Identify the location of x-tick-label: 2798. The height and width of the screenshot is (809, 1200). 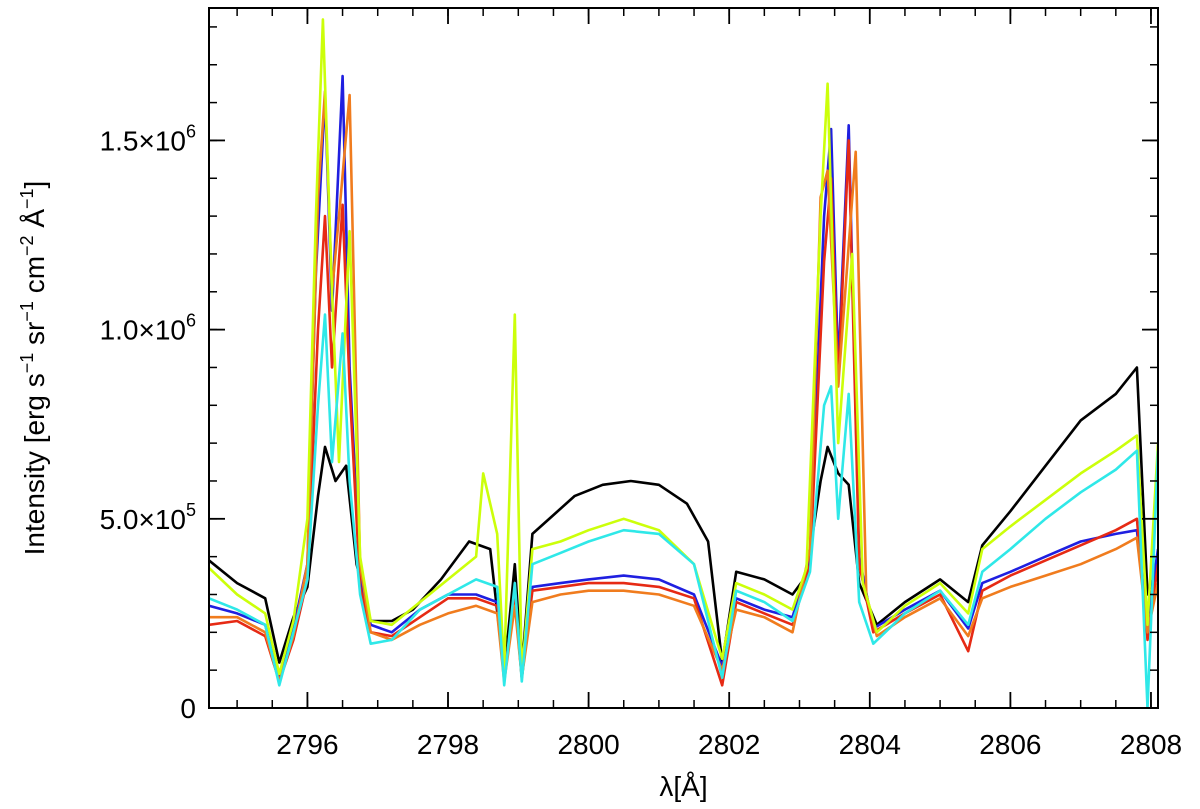
(448, 744).